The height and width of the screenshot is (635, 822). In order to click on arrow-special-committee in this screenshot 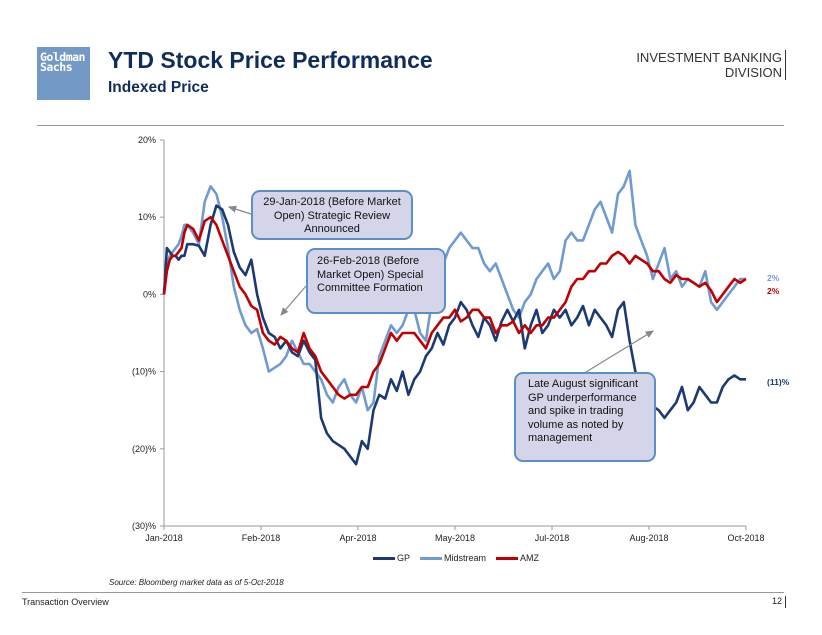, I will do `click(293, 300)`.